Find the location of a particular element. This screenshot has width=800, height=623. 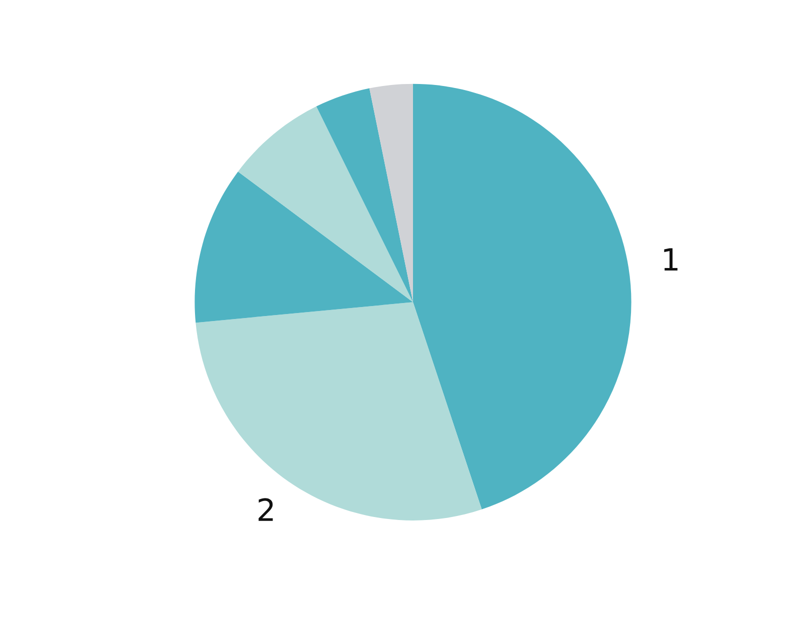

pie-slice is located at coordinates (391, 193).